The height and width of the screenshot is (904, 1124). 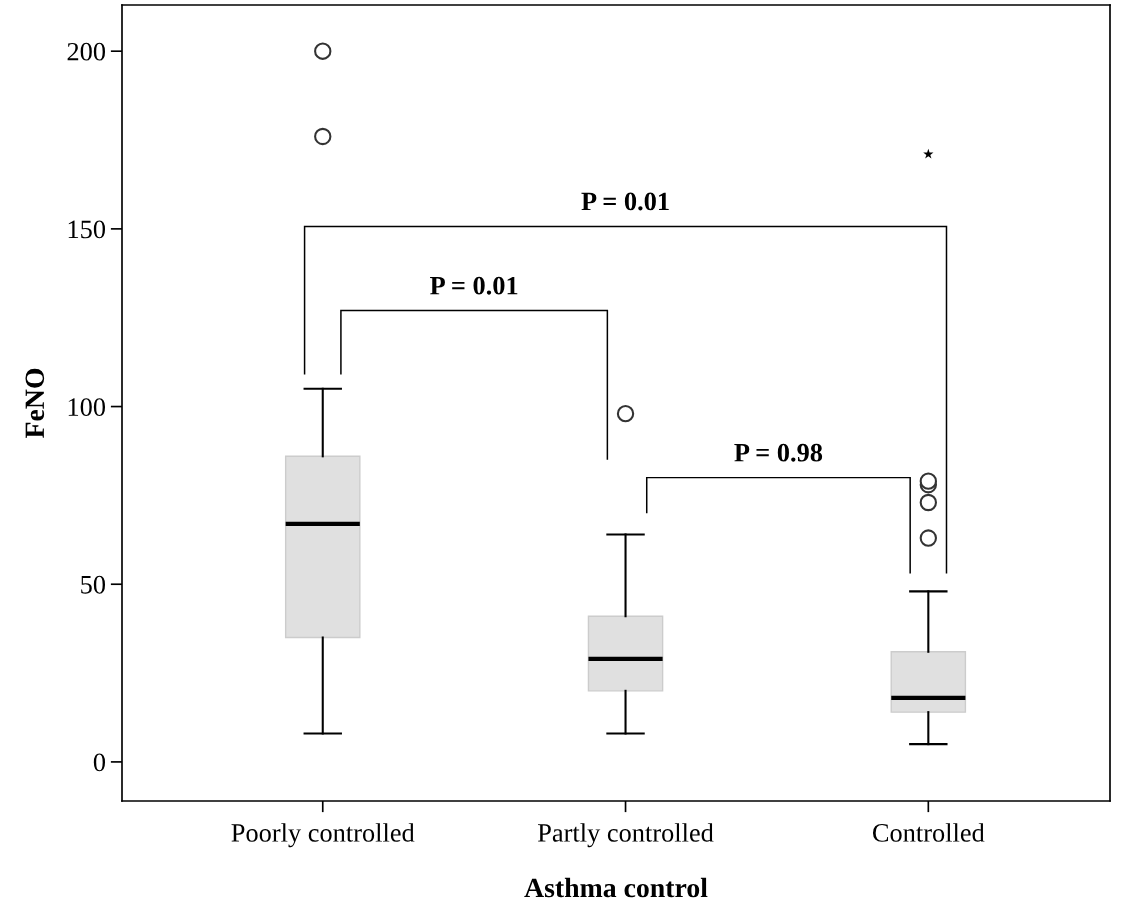 I want to click on y-tick-label: 150, so click(x=87, y=229).